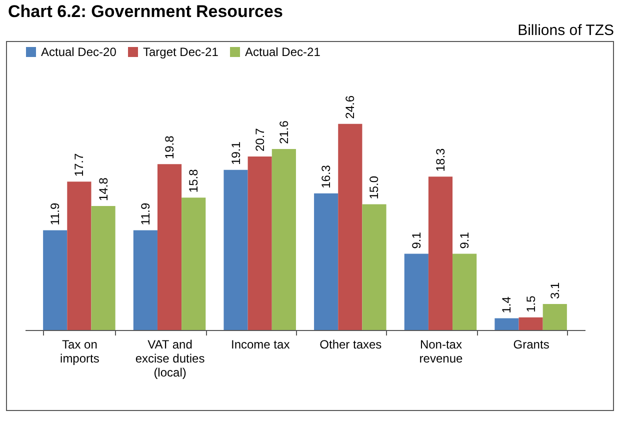 The image size is (622, 421). What do you see at coordinates (146, 12) in the screenshot?
I see `chart-title: Chart 6.2: Government Resources` at bounding box center [146, 12].